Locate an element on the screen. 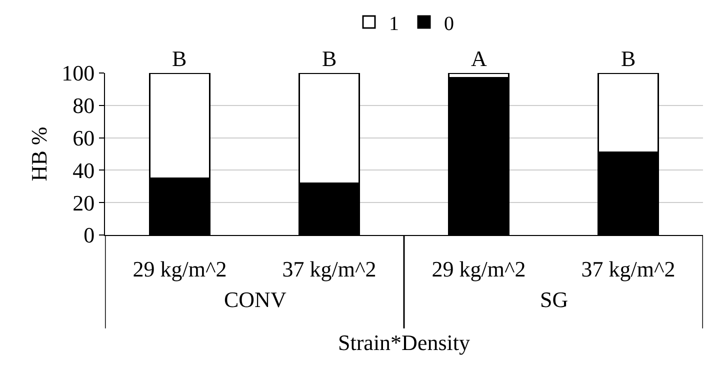 The height and width of the screenshot is (373, 705). text: SG is located at coordinates (554, 299).